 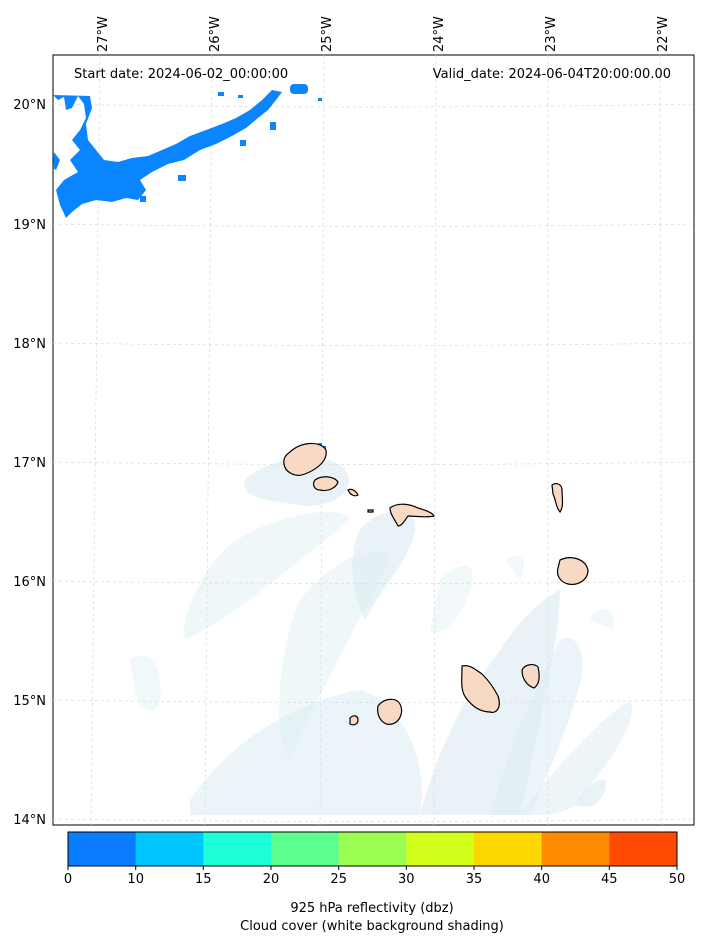 I want to click on lat-tick-label: 16°N, so click(x=29, y=582).